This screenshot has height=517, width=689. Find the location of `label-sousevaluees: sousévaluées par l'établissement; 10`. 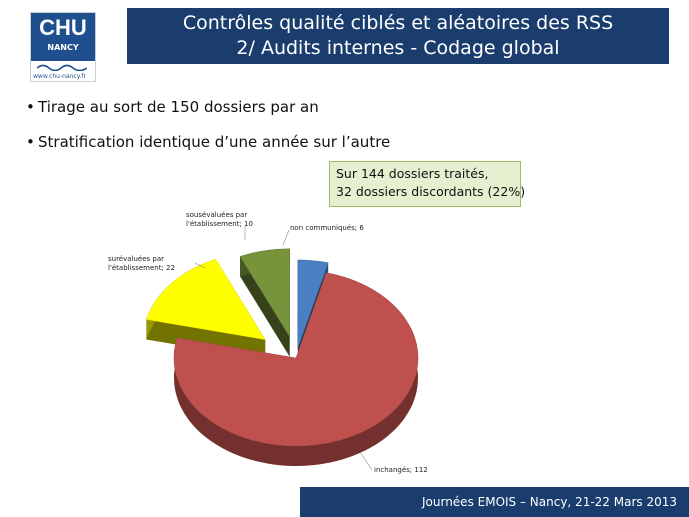

label-sousevaluees: sousévaluées par l'établissement; 10 is located at coordinates (219, 220).